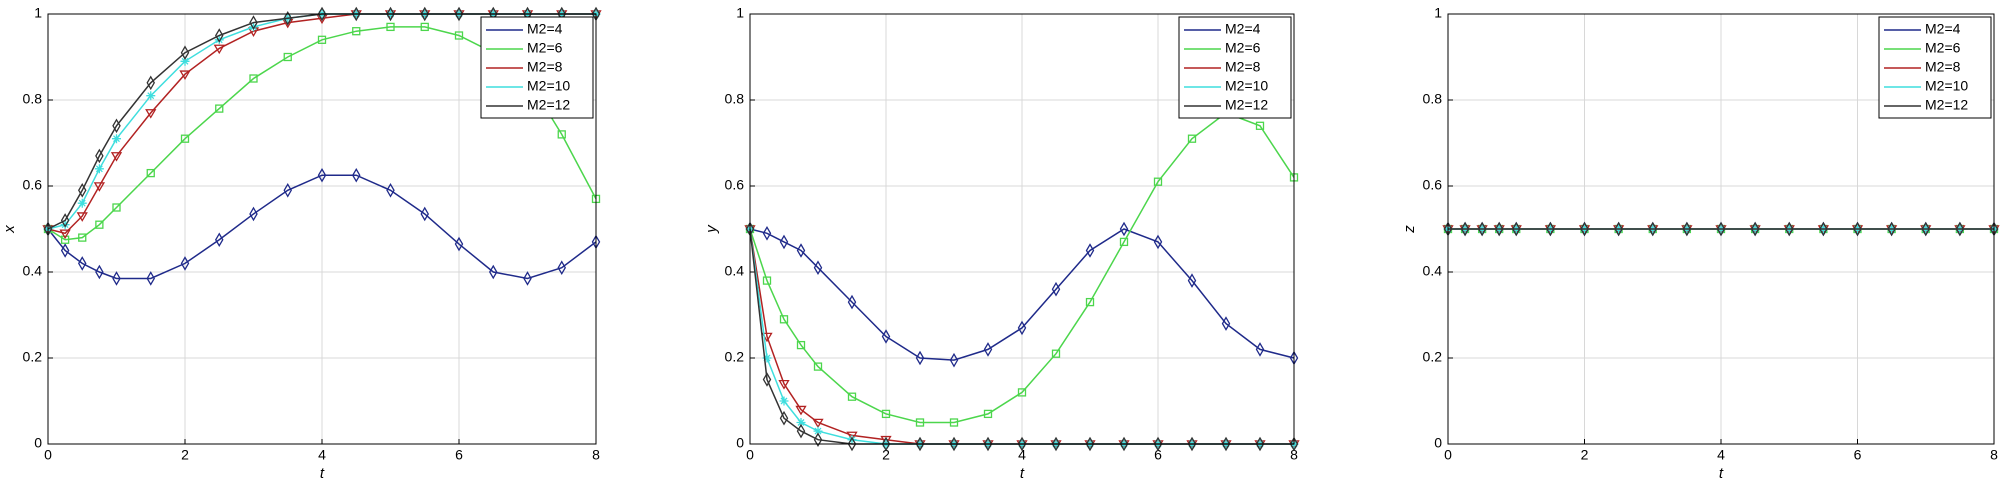  Describe the element at coordinates (548, 86) in the screenshot. I see `legend-label: M2=10` at that location.